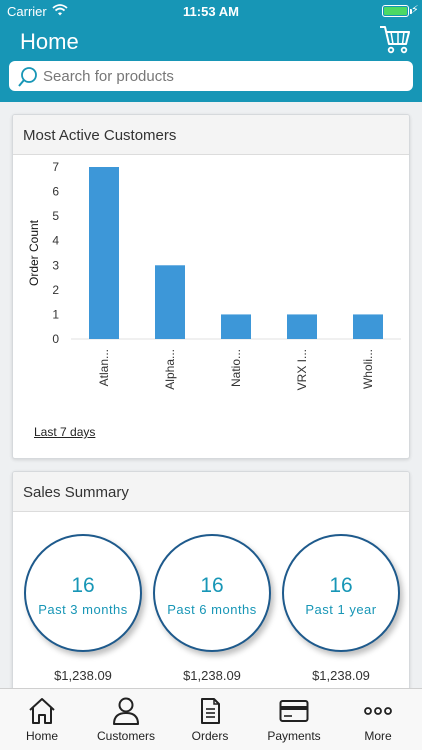  Describe the element at coordinates (211, 51) in the screenshot. I see `app-header: Carrier 11:53 AM ⚡ Home` at that location.